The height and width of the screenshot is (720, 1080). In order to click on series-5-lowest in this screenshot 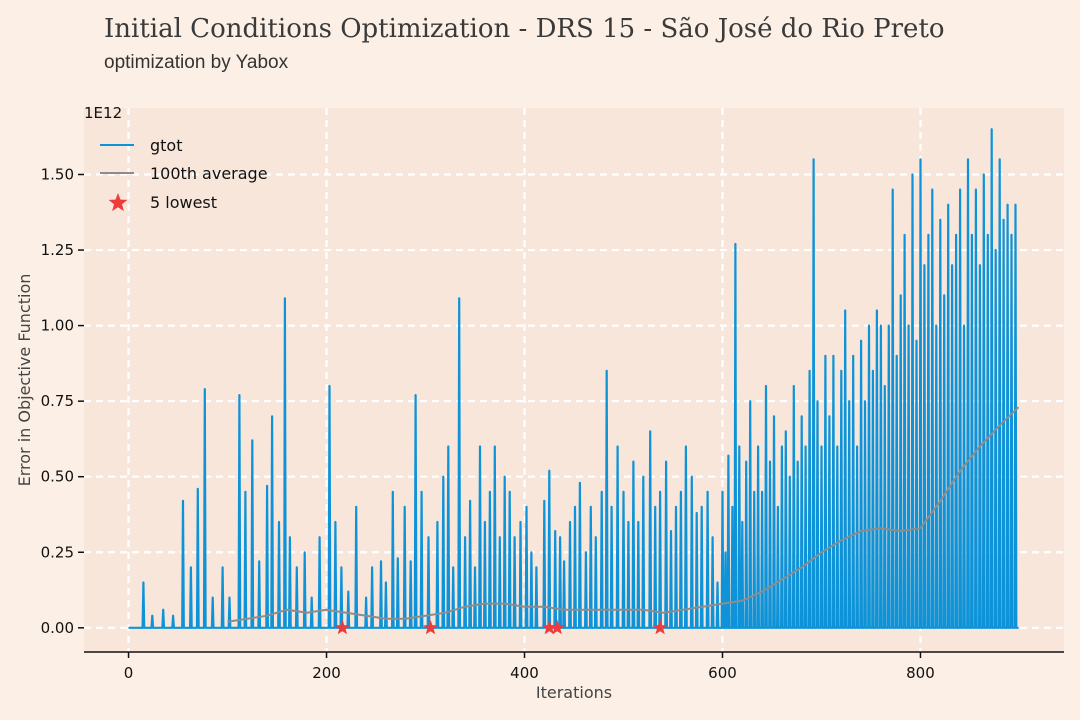, I will do `click(501, 627)`.